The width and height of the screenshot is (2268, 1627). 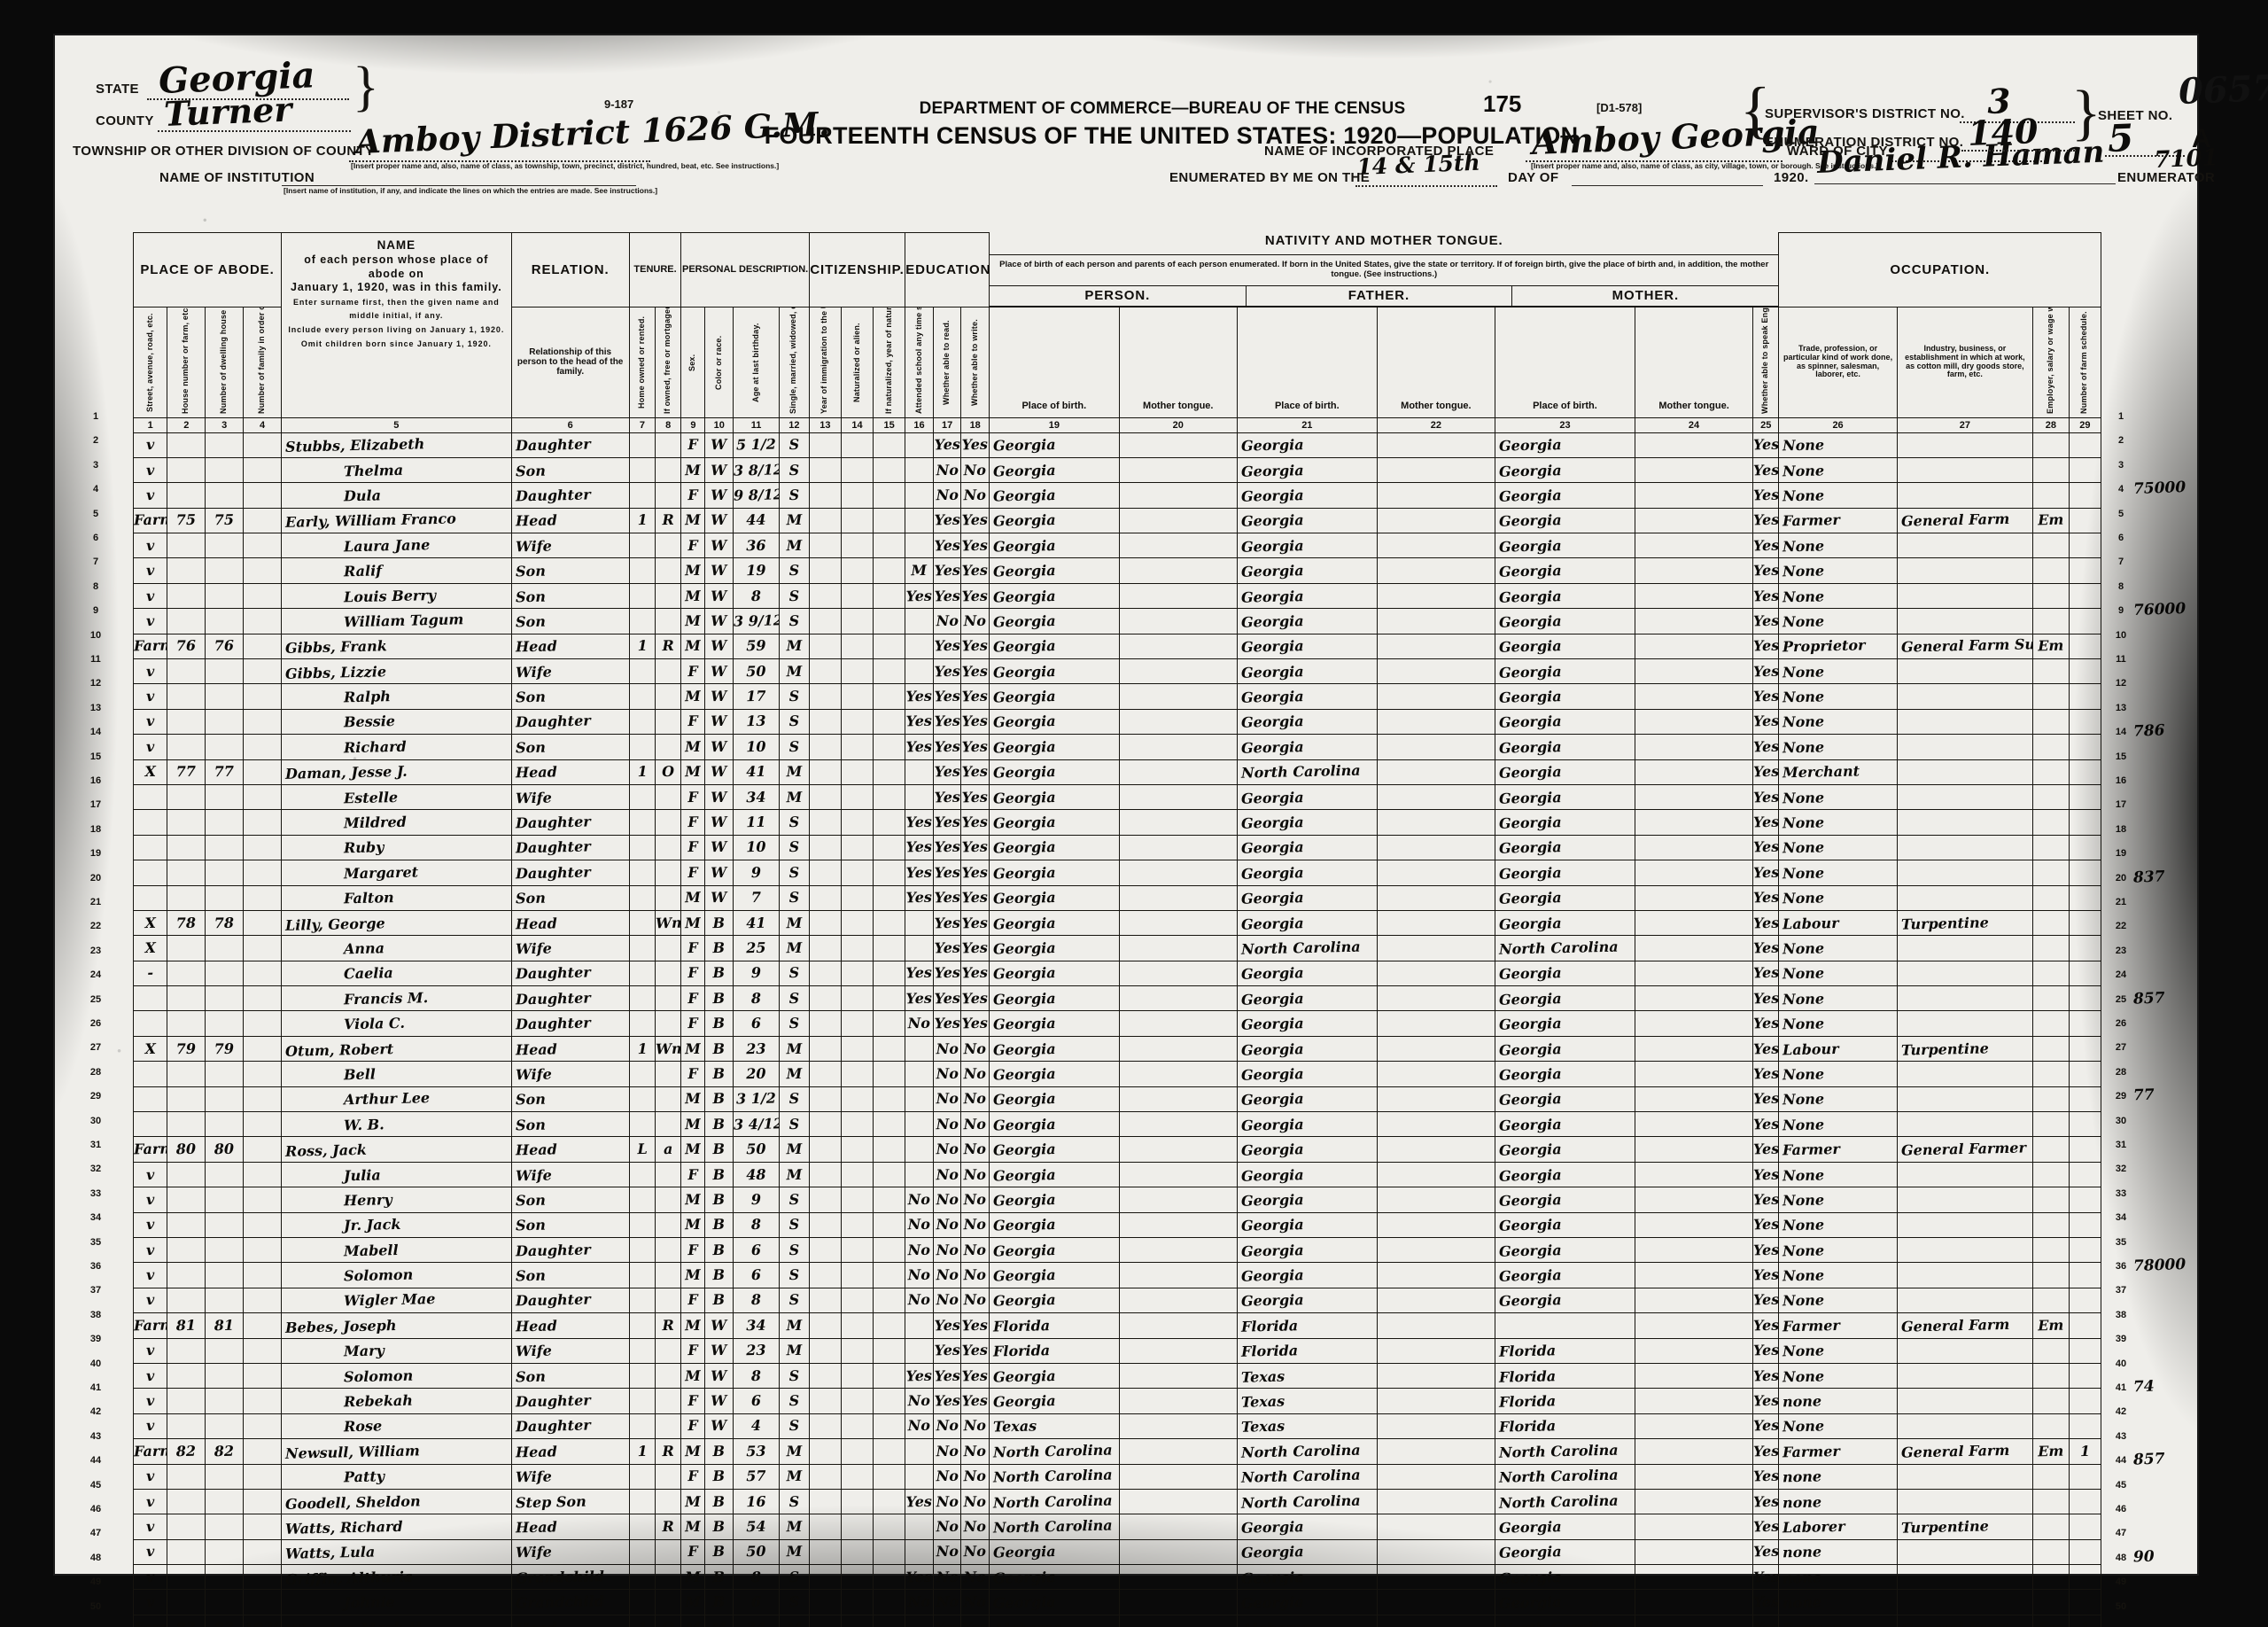 I want to click on cell-name: Gibbs, Lizzie, so click(x=396, y=671).